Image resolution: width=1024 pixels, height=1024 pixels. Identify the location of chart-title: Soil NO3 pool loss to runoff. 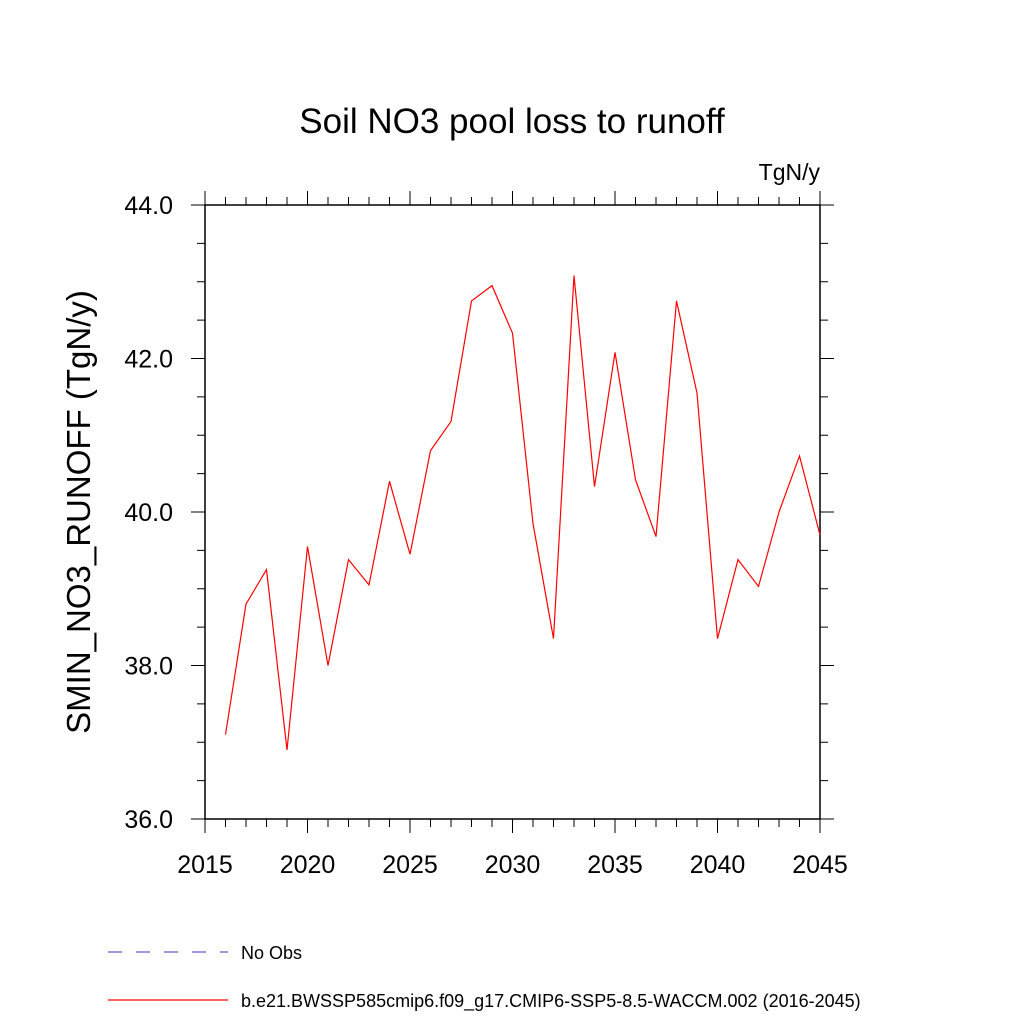
(512, 121).